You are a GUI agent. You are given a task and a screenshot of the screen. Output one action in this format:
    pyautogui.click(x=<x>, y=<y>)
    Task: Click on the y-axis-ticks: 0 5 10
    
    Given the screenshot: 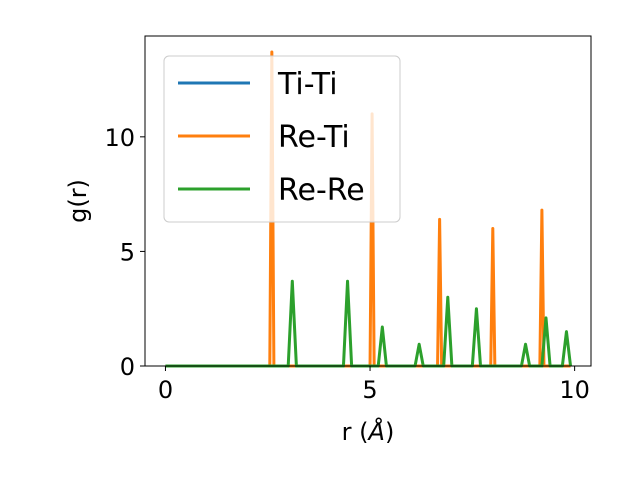 What is the action you would take?
    pyautogui.click(x=124, y=252)
    